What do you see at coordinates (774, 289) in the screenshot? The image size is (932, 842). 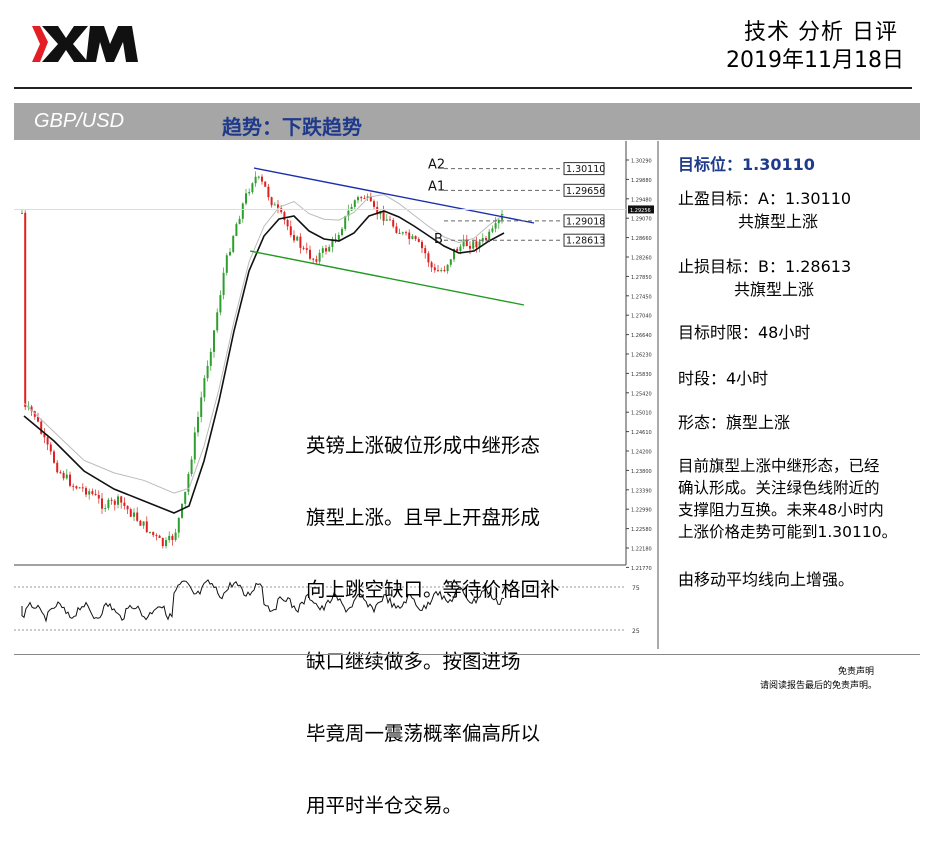 I see `stop-loss-note: 共旗型上涨` at bounding box center [774, 289].